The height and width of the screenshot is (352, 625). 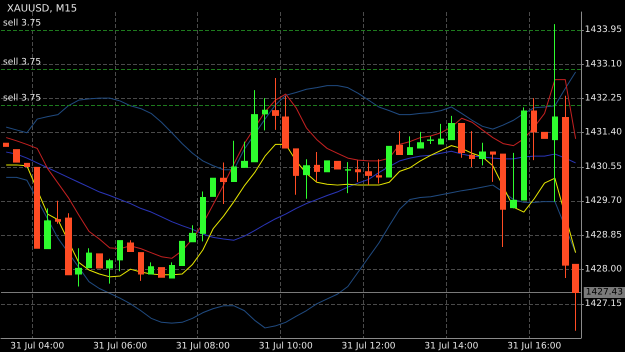 What do you see at coordinates (369, 347) in the screenshot?
I see `x-tick-label: 31 Jul 12:00` at bounding box center [369, 347].